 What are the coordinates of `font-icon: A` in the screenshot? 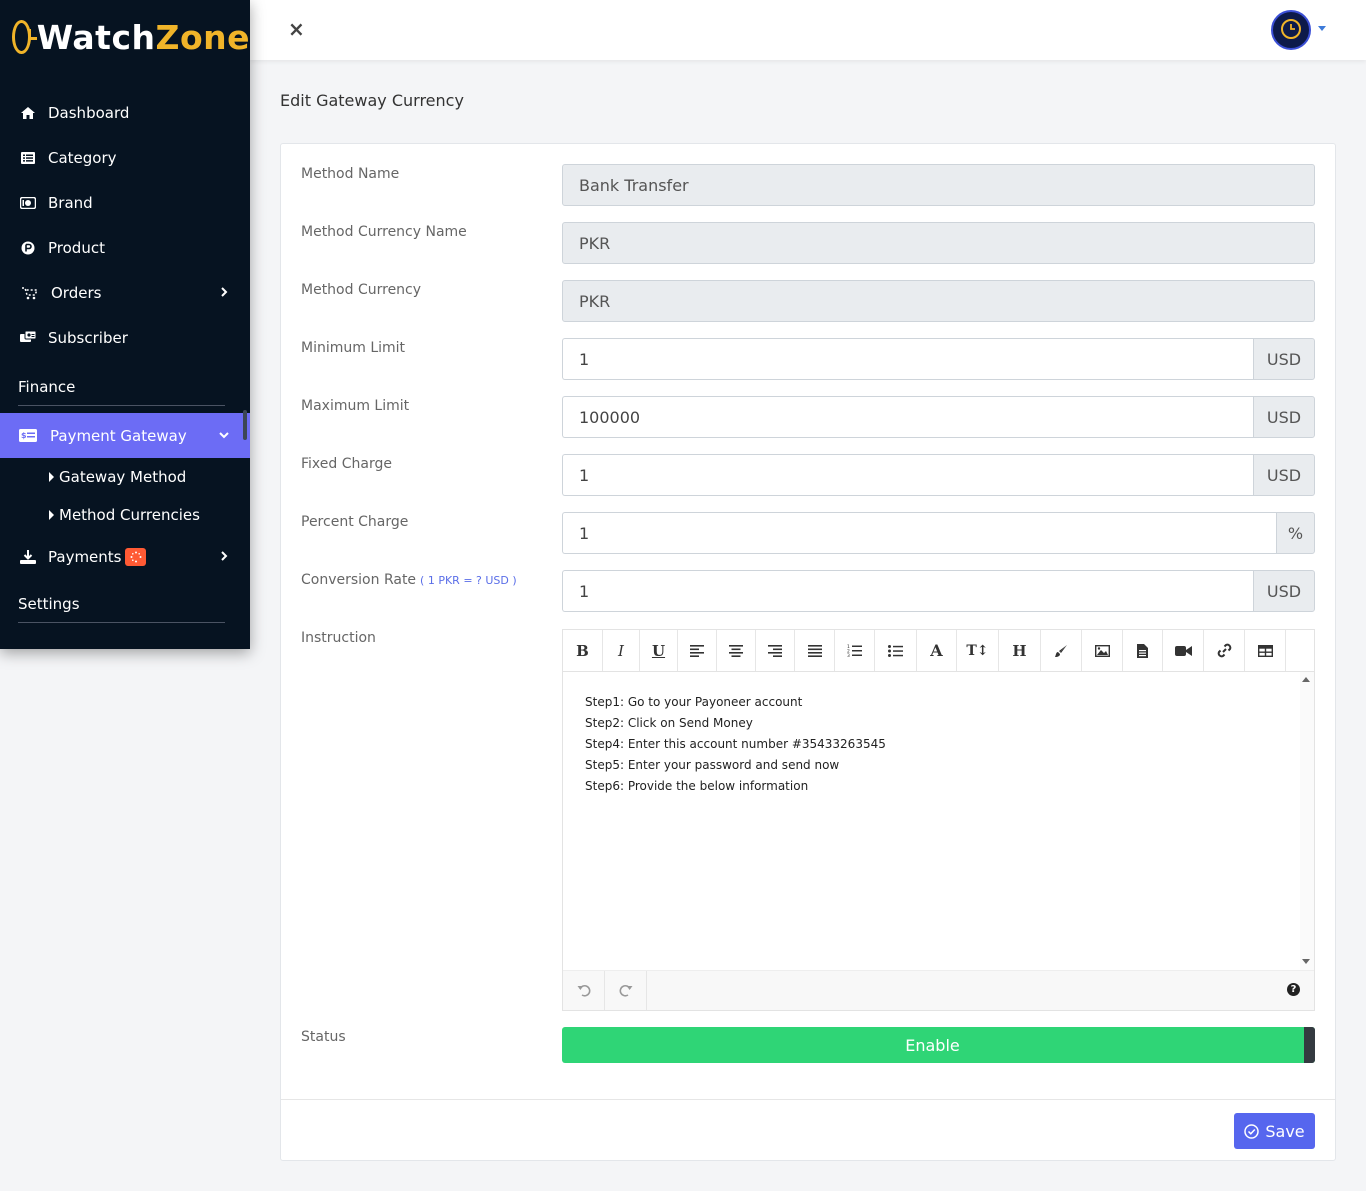 It's located at (936, 650).